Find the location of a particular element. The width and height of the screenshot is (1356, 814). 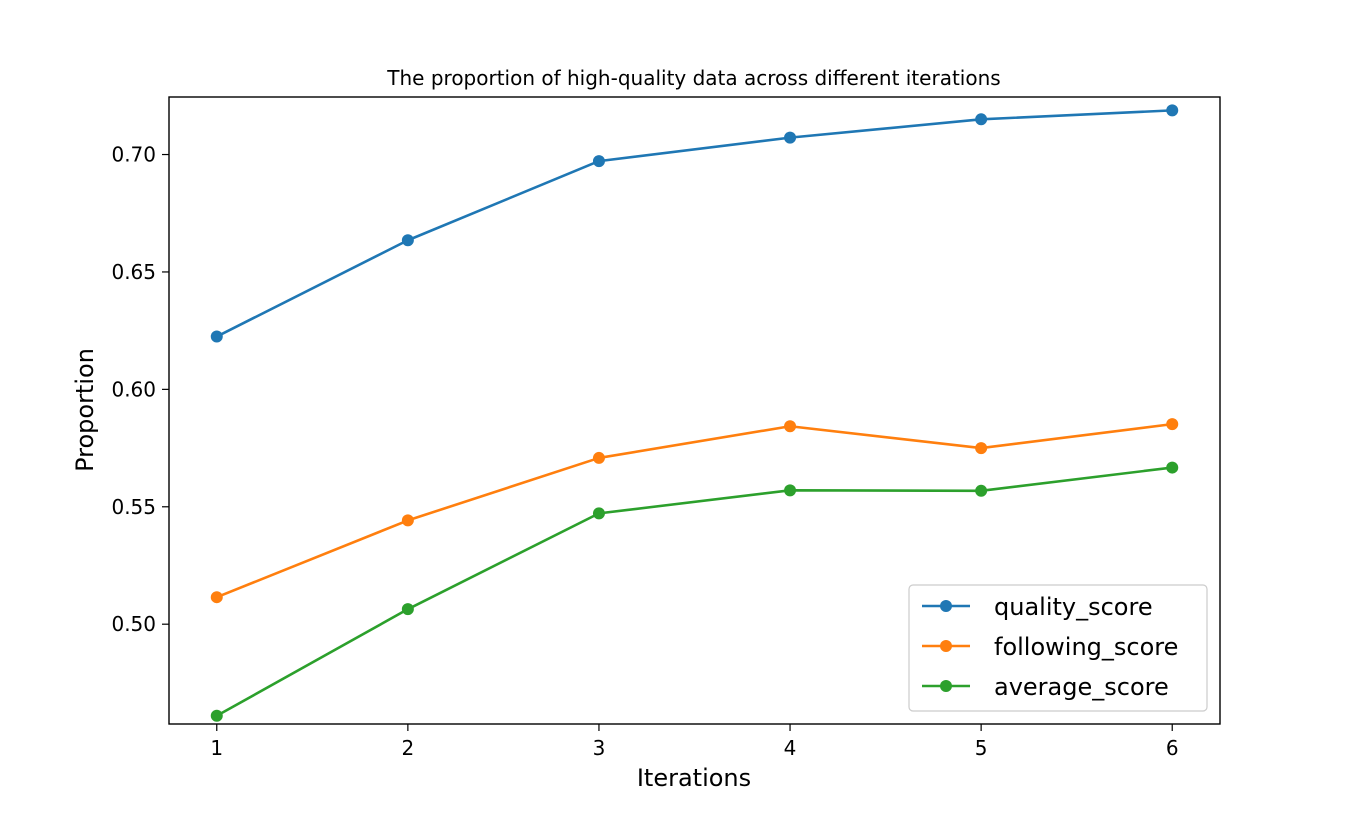

legend-label-following_score: following_score is located at coordinates (1086, 647).